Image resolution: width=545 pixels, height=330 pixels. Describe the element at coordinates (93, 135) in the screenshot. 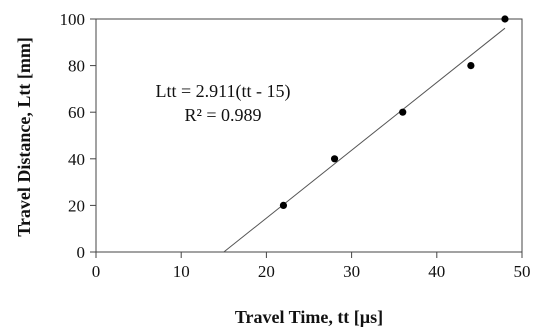

I see `y-axis-ticks` at that location.